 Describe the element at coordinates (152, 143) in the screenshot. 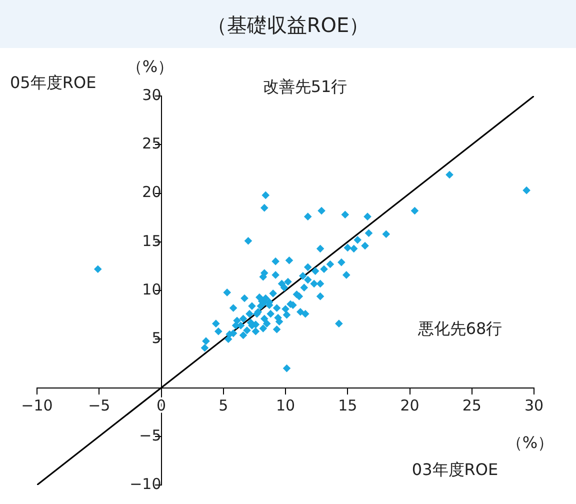

I see `y-tick-label: 25` at that location.